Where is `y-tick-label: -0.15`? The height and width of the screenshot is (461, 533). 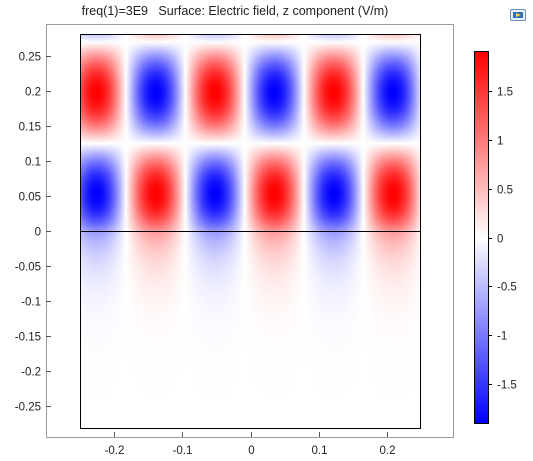
y-tick-label: -0.15 is located at coordinates (28, 338).